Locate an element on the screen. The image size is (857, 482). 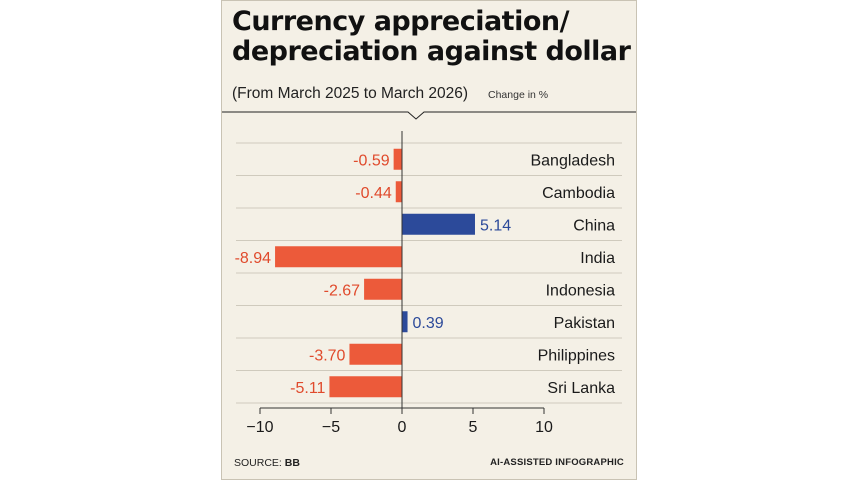
category-label: Indonesia is located at coordinates (580, 290).